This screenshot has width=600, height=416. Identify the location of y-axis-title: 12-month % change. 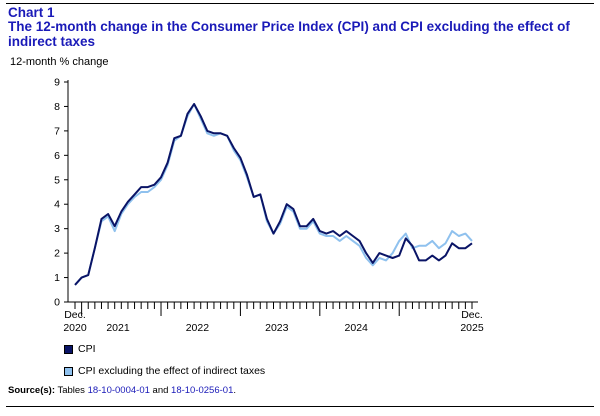
(59, 62).